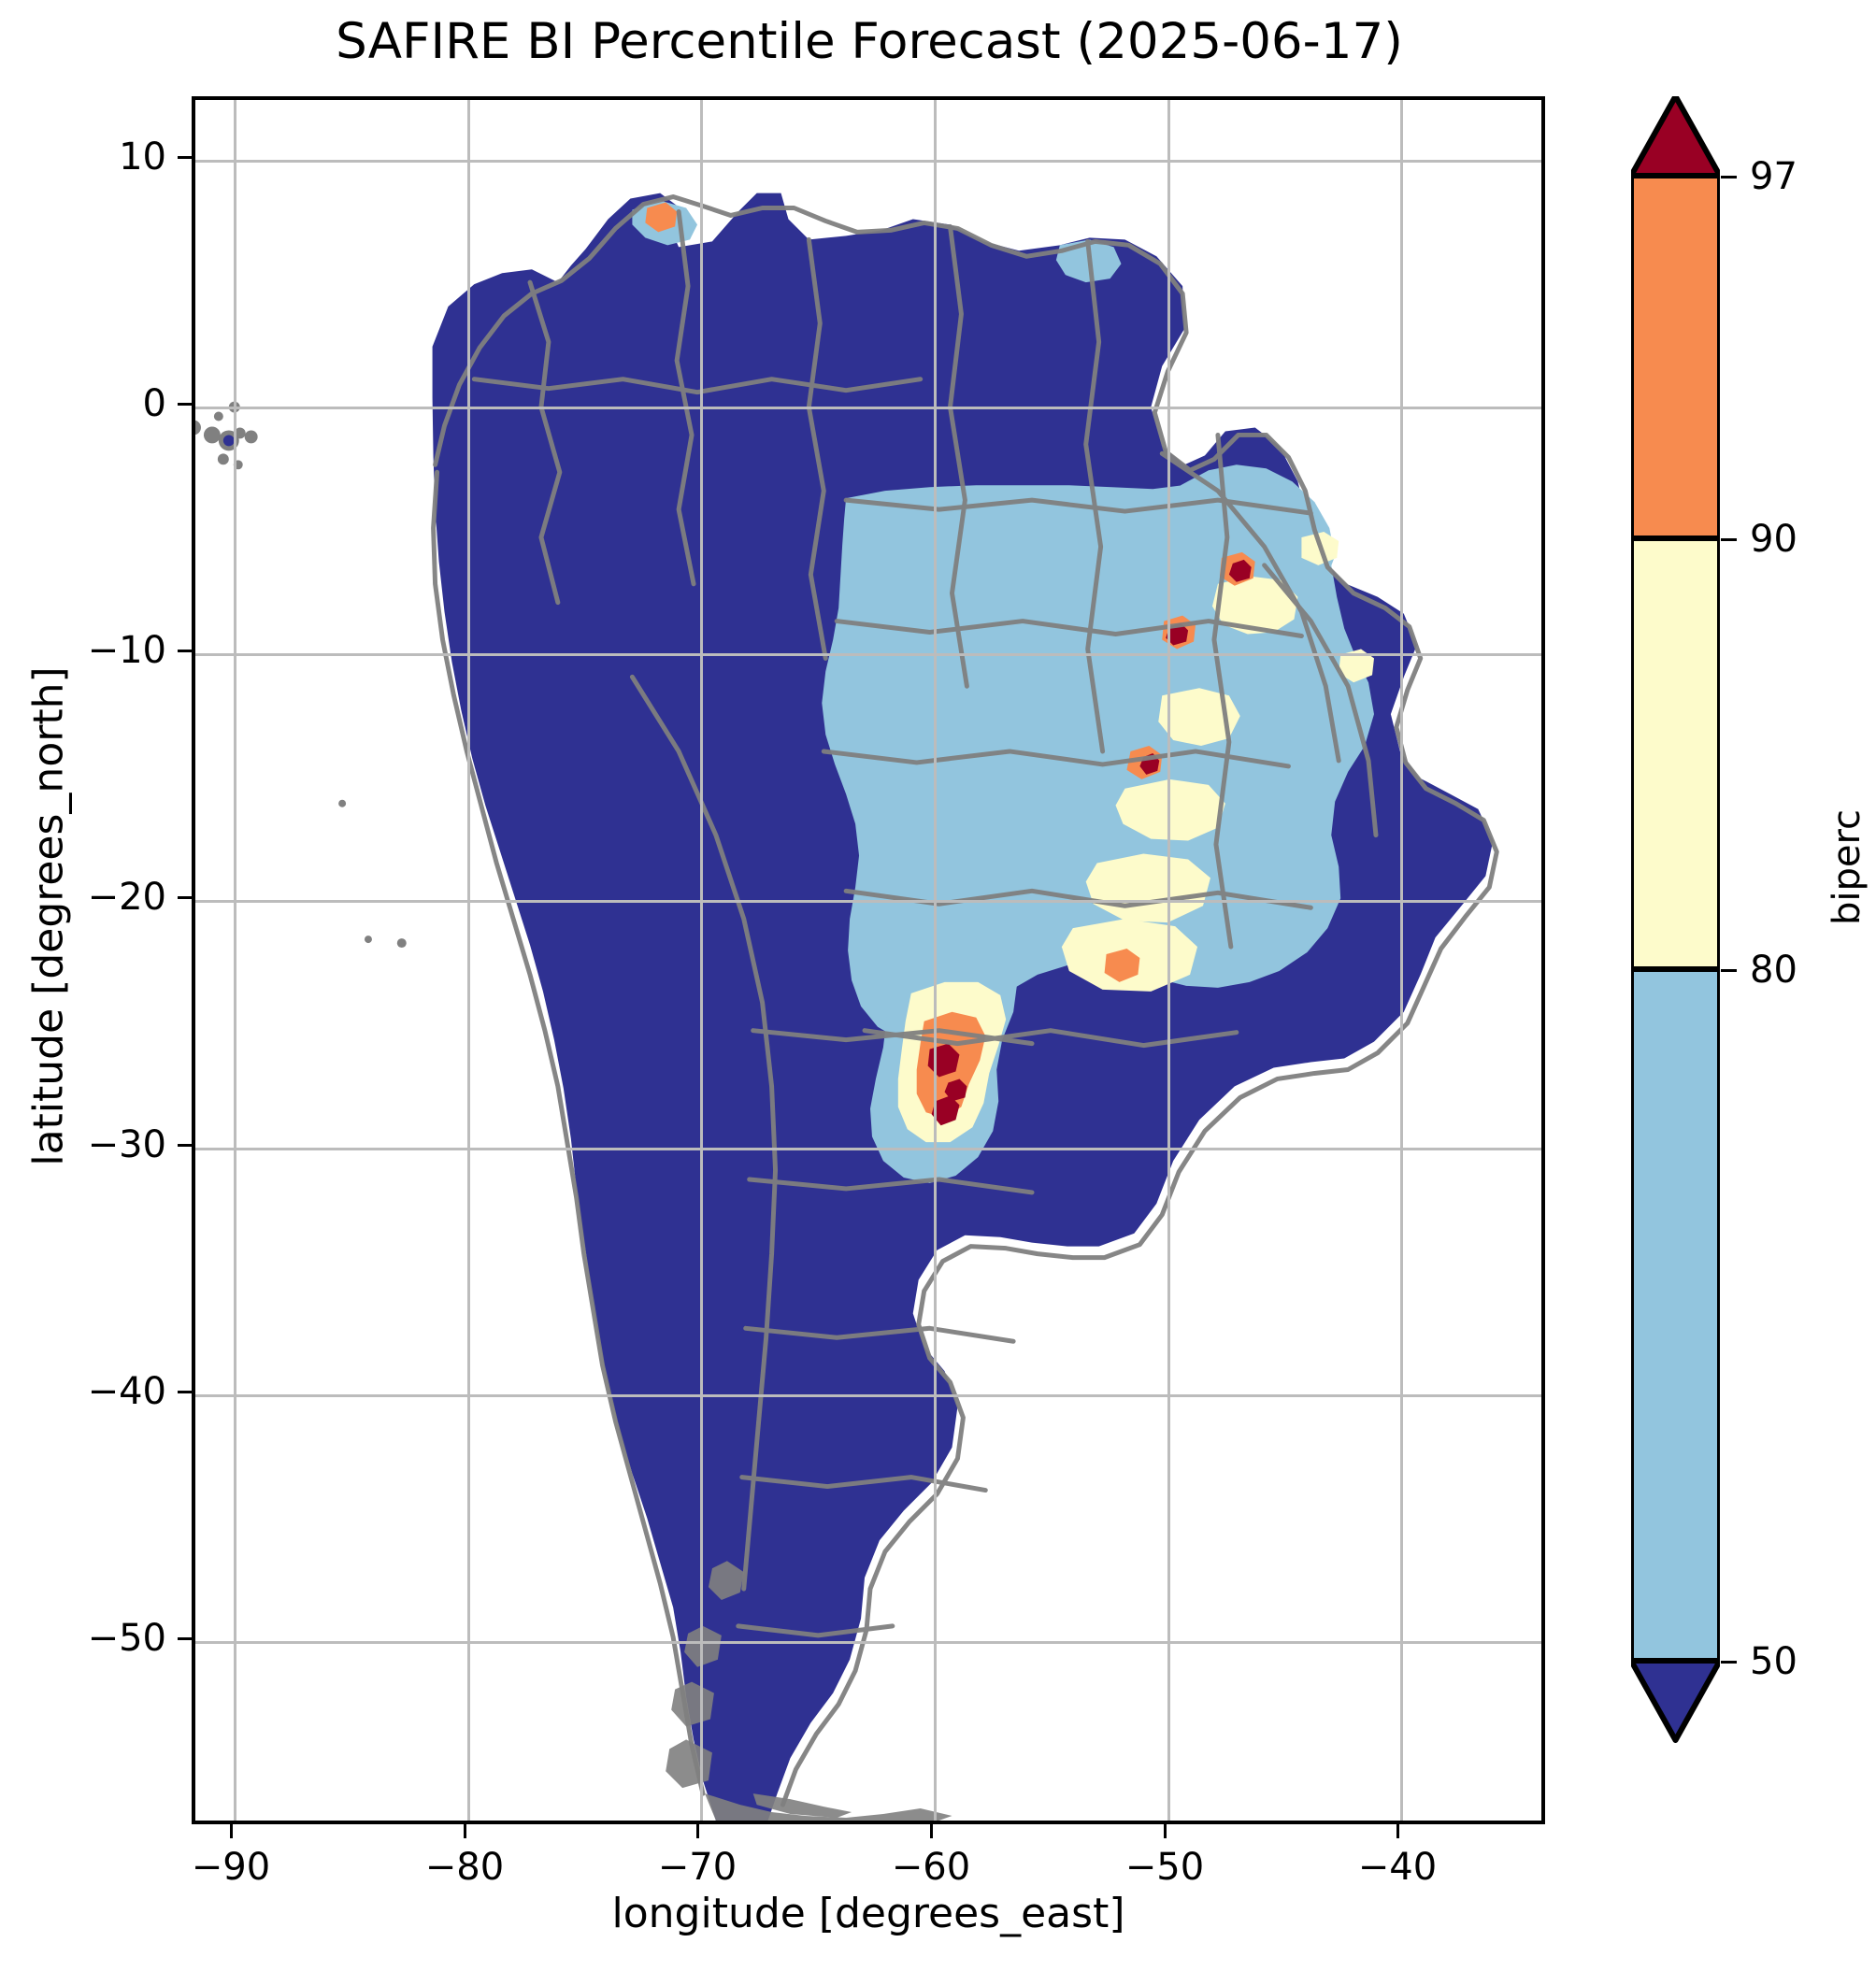 The image size is (1876, 1971). Describe the element at coordinates (126, 650) in the screenshot. I see `ytick-label--10: −10` at that location.